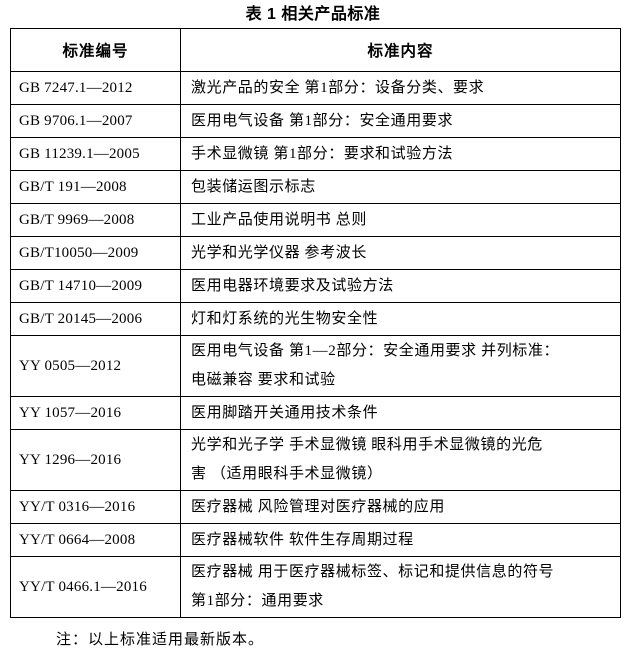 This screenshot has width=626, height=652. What do you see at coordinates (400, 187) in the screenshot?
I see `cell-standard-content: 包装储运图示标志` at bounding box center [400, 187].